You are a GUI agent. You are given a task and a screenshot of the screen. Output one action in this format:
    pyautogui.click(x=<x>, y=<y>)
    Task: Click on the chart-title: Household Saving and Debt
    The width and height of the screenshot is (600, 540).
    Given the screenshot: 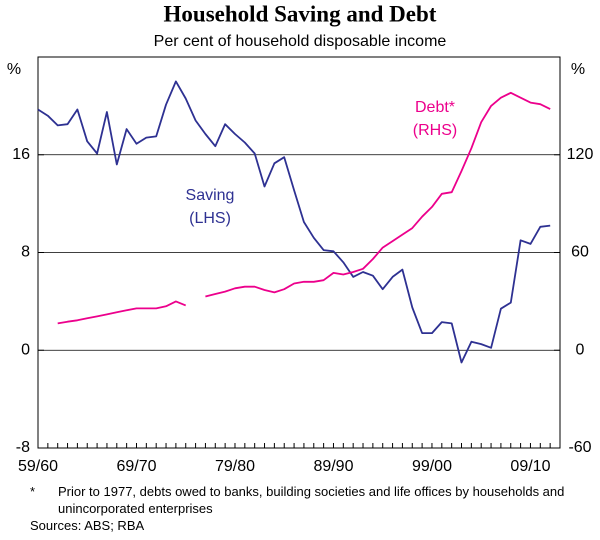 What is the action you would take?
    pyautogui.click(x=300, y=13)
    